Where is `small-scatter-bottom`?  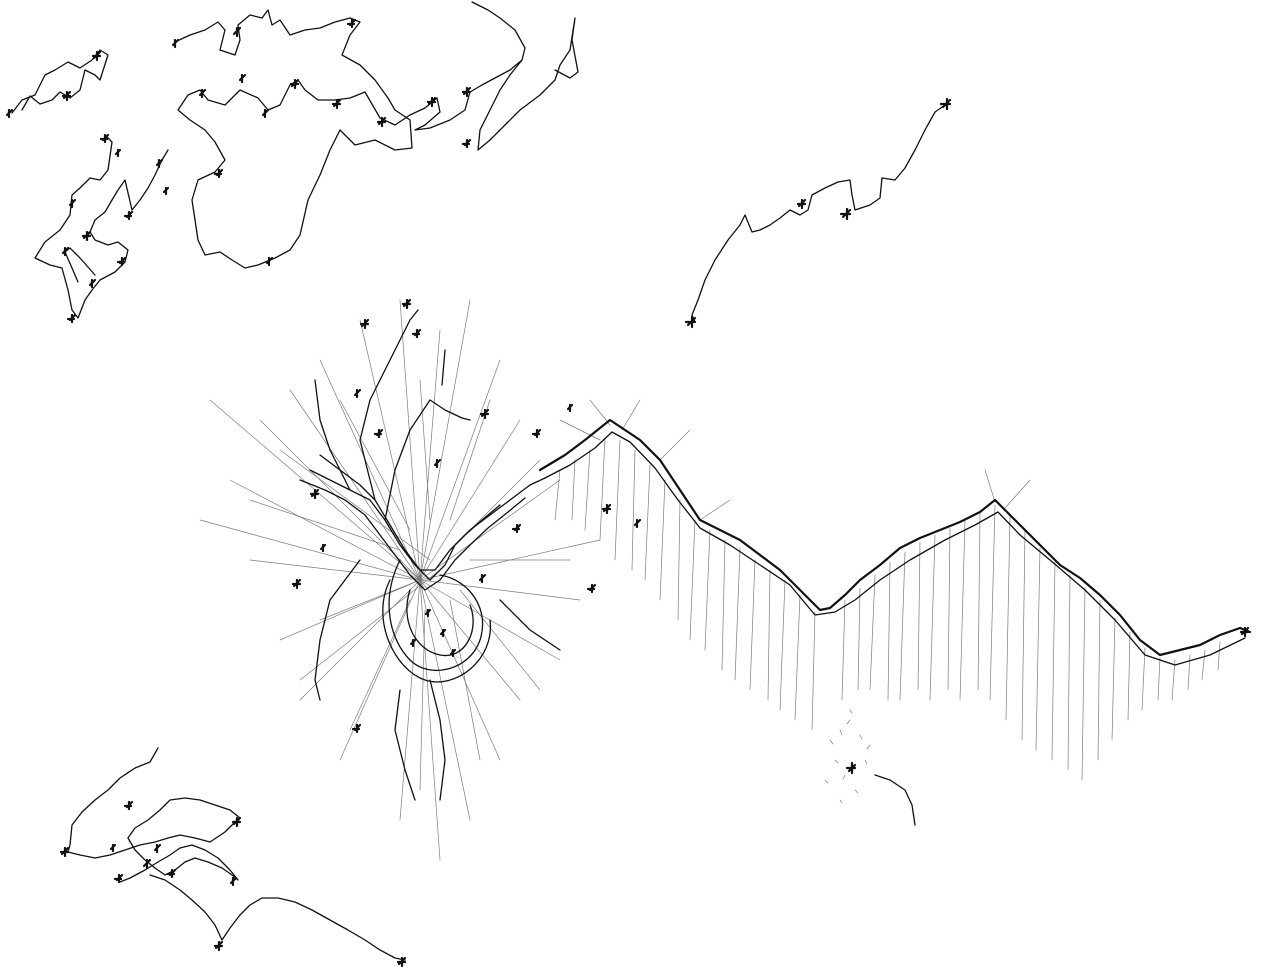
small-scatter-bottom is located at coordinates (870, 767).